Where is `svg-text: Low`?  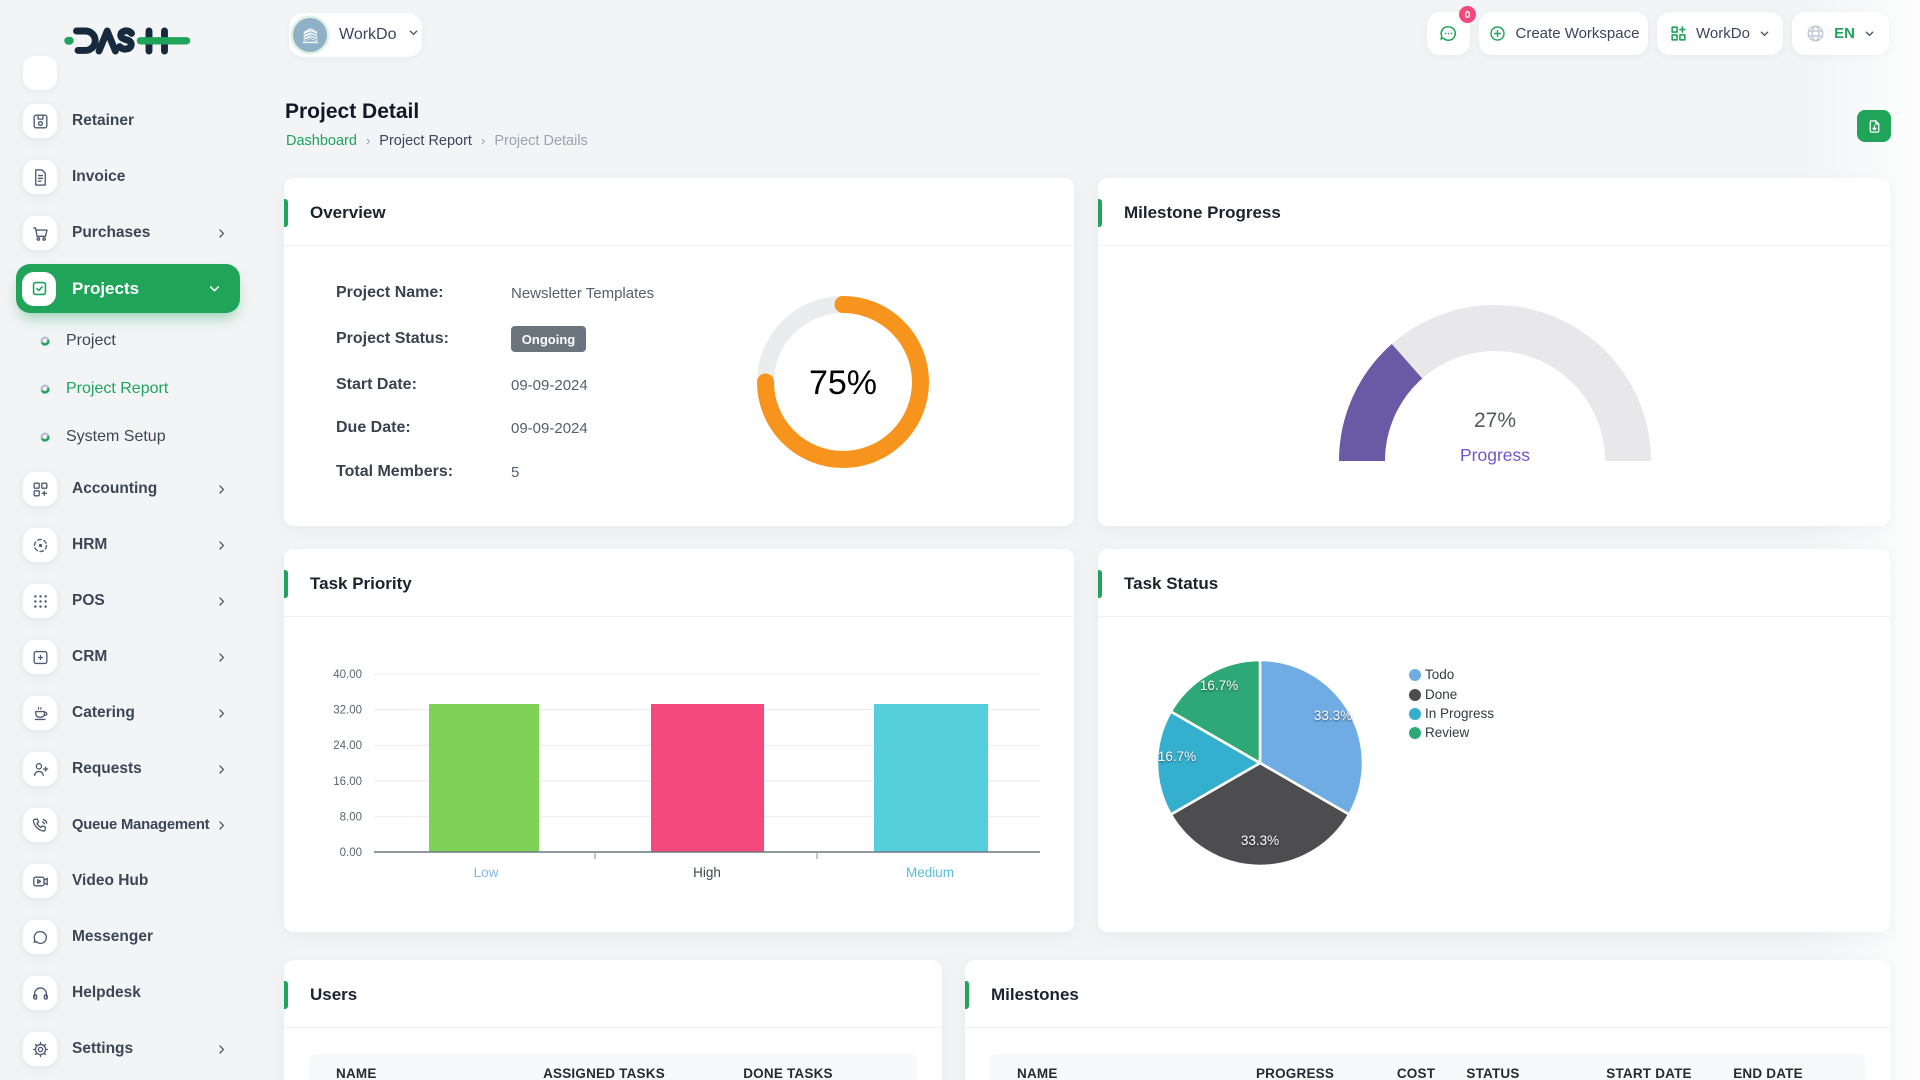 svg-text: Low is located at coordinates (486, 872).